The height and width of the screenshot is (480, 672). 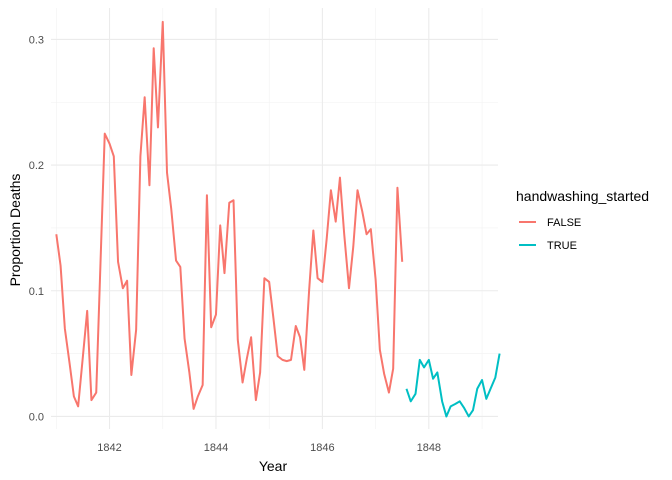 I want to click on series-line-true, so click(x=453, y=385).